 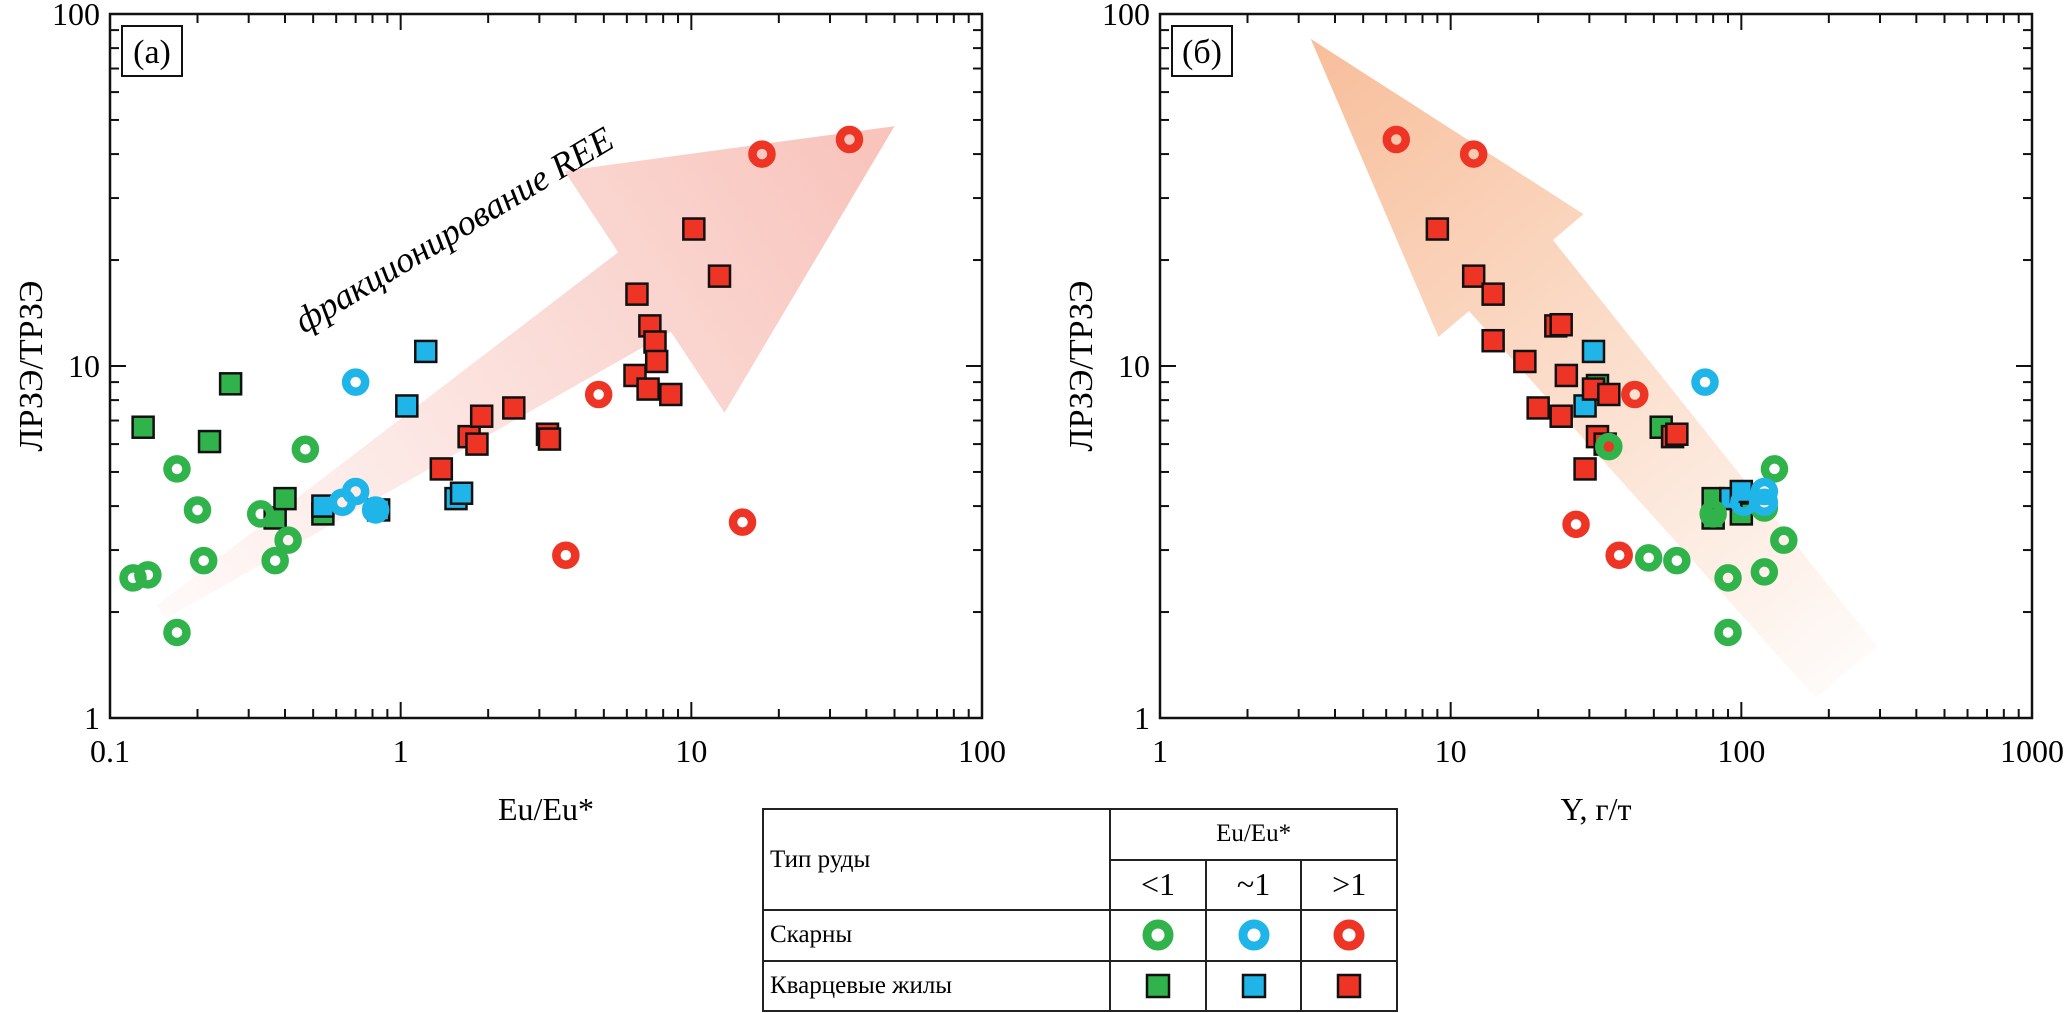 What do you see at coordinates (936, 935) in the screenshot?
I see `legend-row-skarn: Скарны` at bounding box center [936, 935].